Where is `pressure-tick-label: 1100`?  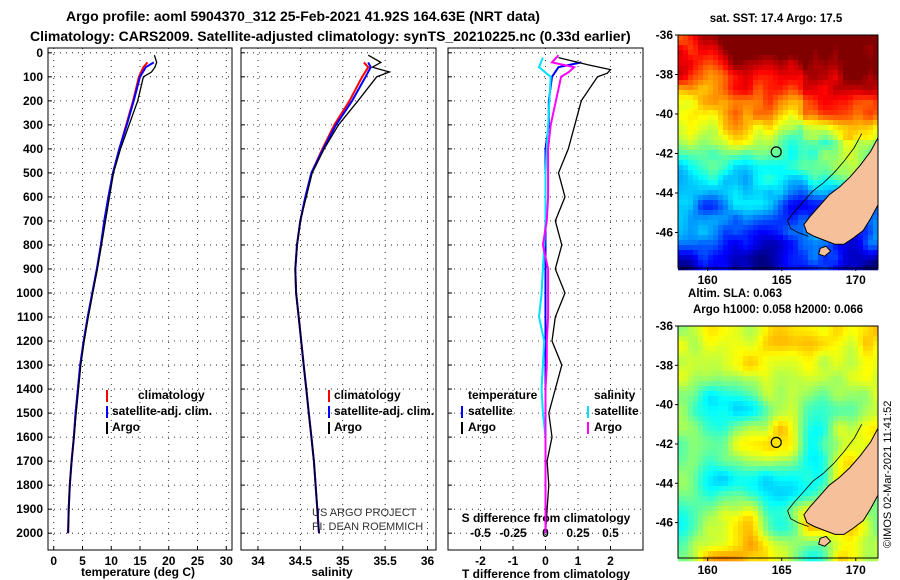
pressure-tick-label: 1100 is located at coordinates (30, 317).